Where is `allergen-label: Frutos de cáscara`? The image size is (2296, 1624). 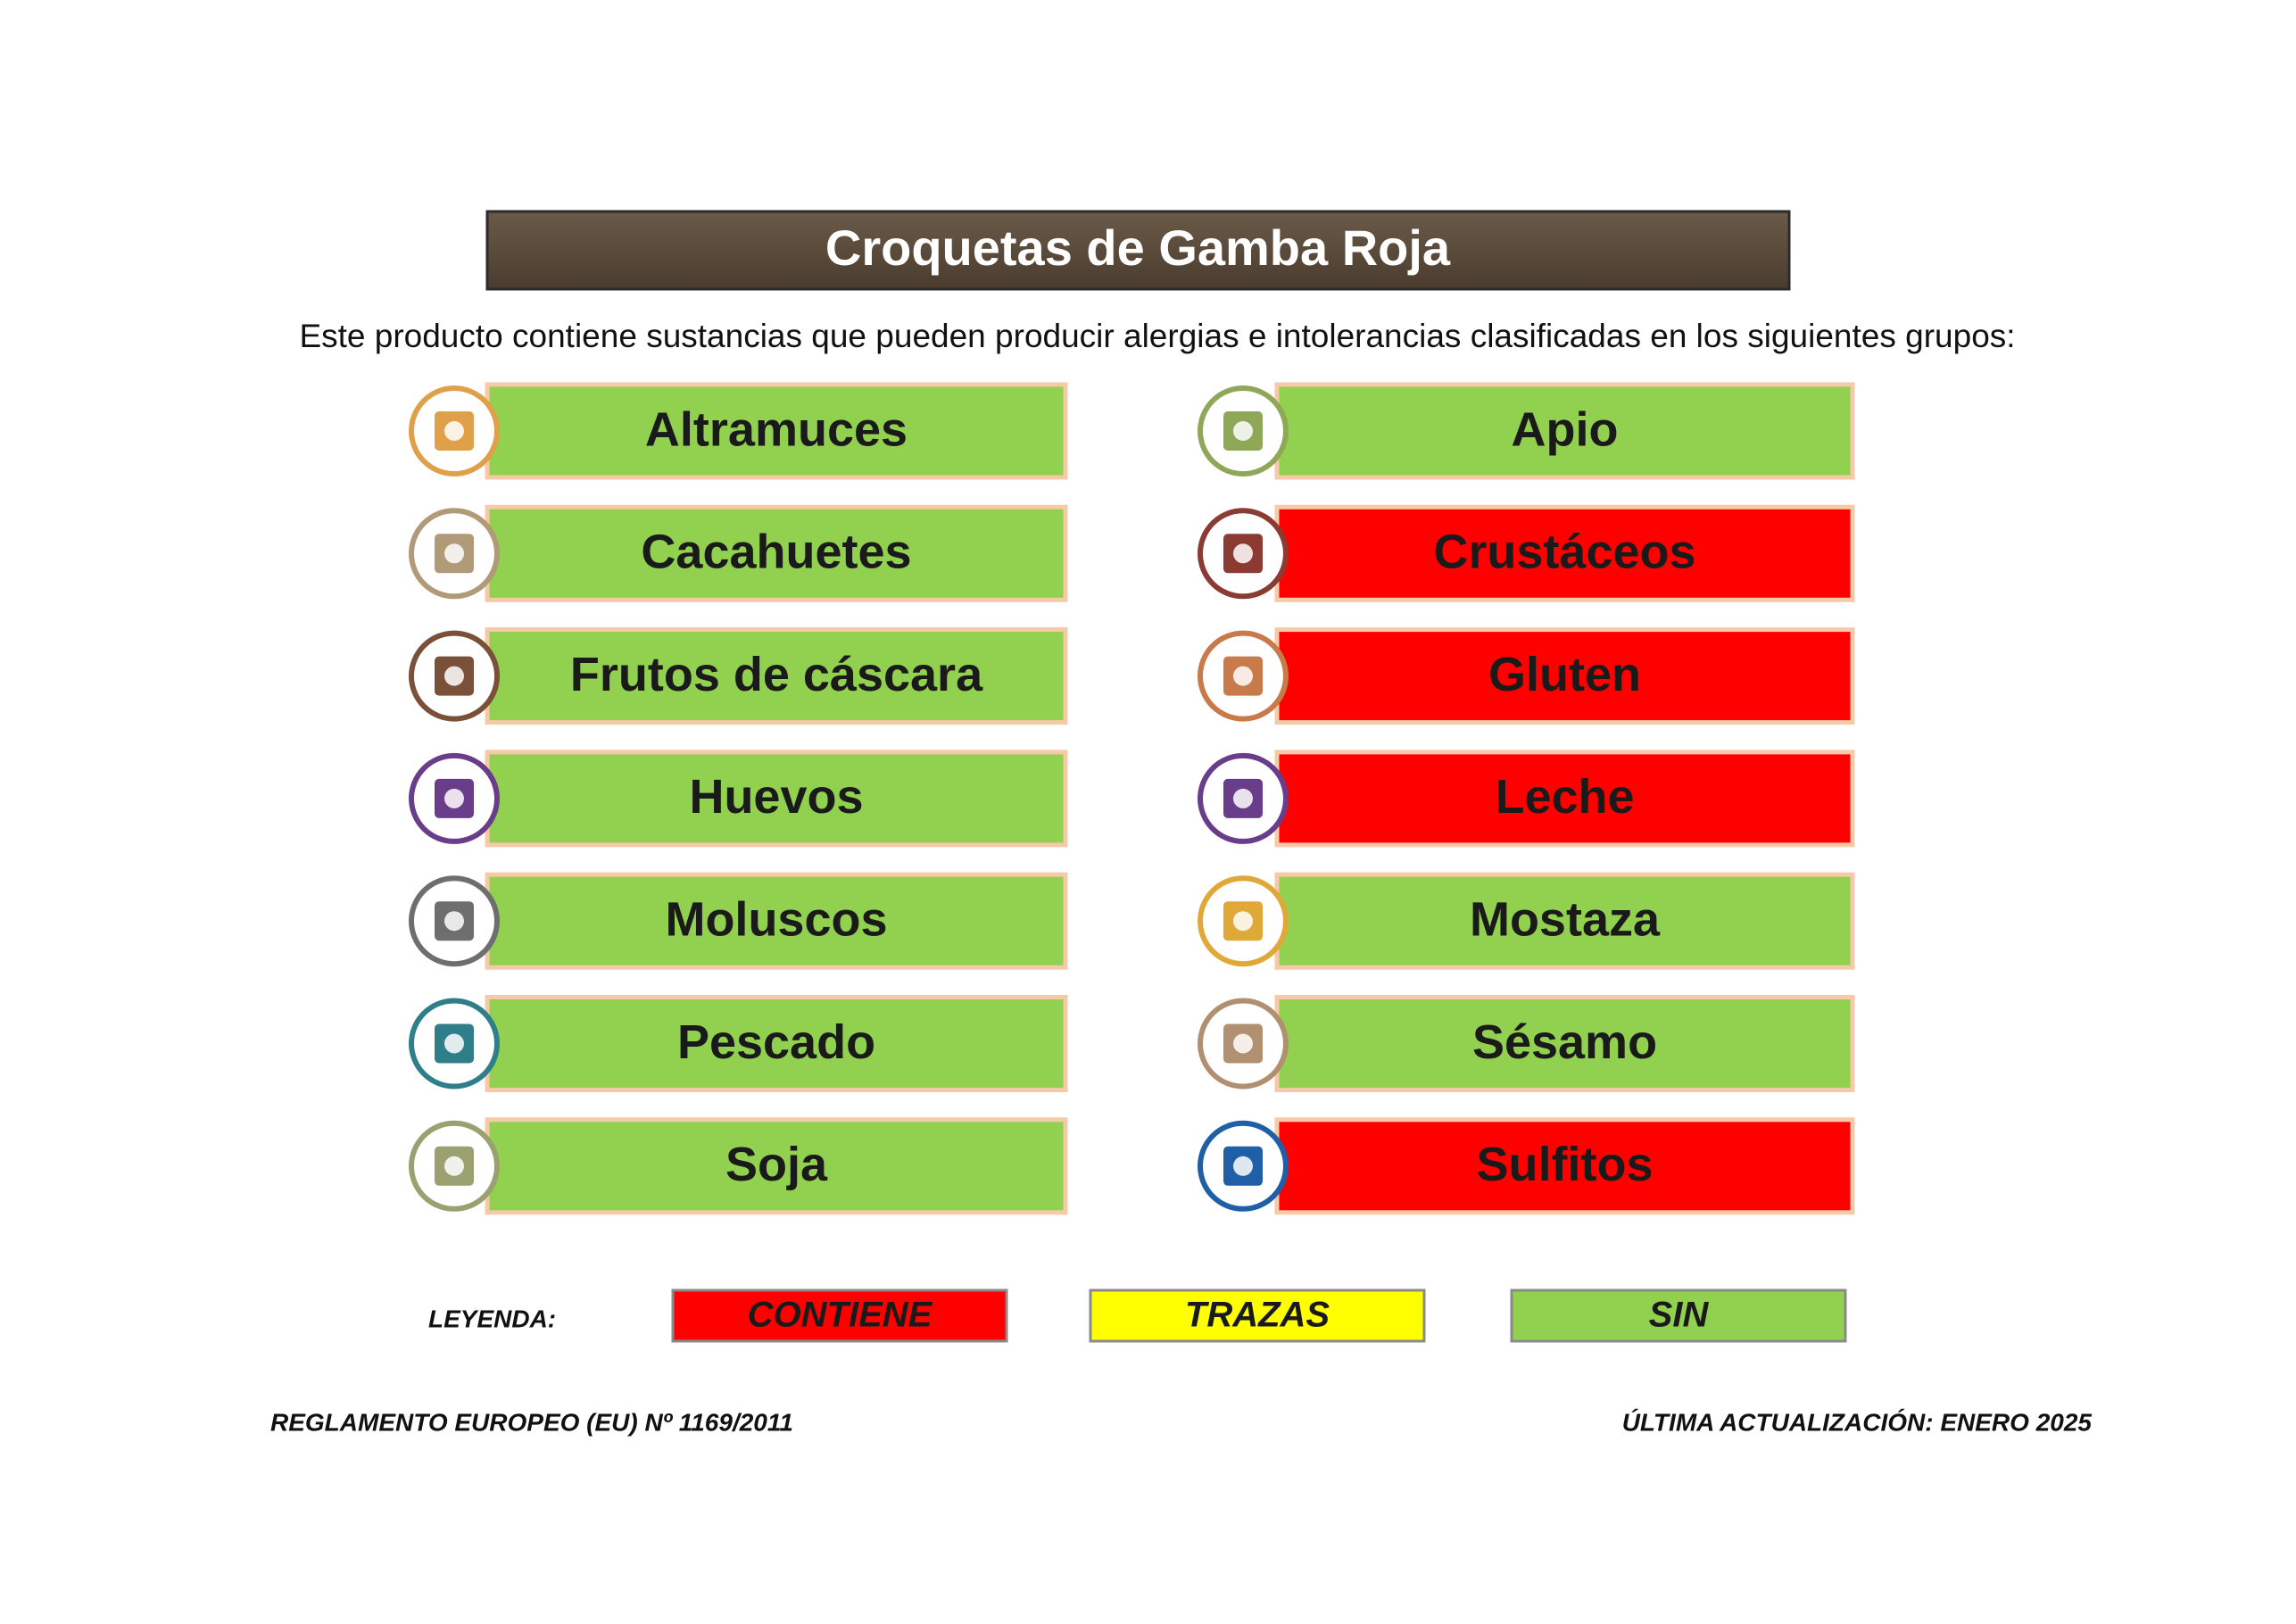 allergen-label: Frutos de cáscara is located at coordinates (776, 674).